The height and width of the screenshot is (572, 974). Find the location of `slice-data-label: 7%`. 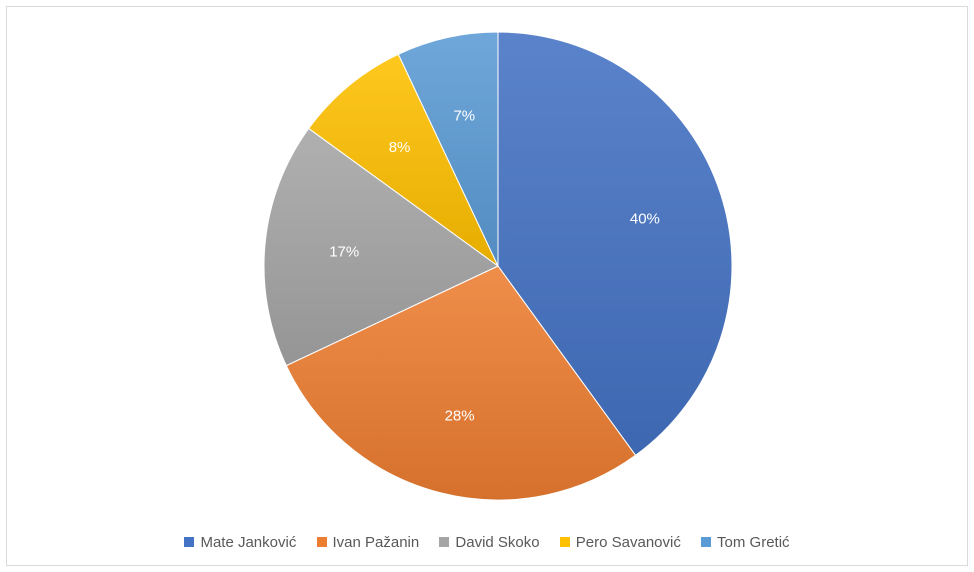

slice-data-label: 7% is located at coordinates (464, 115).